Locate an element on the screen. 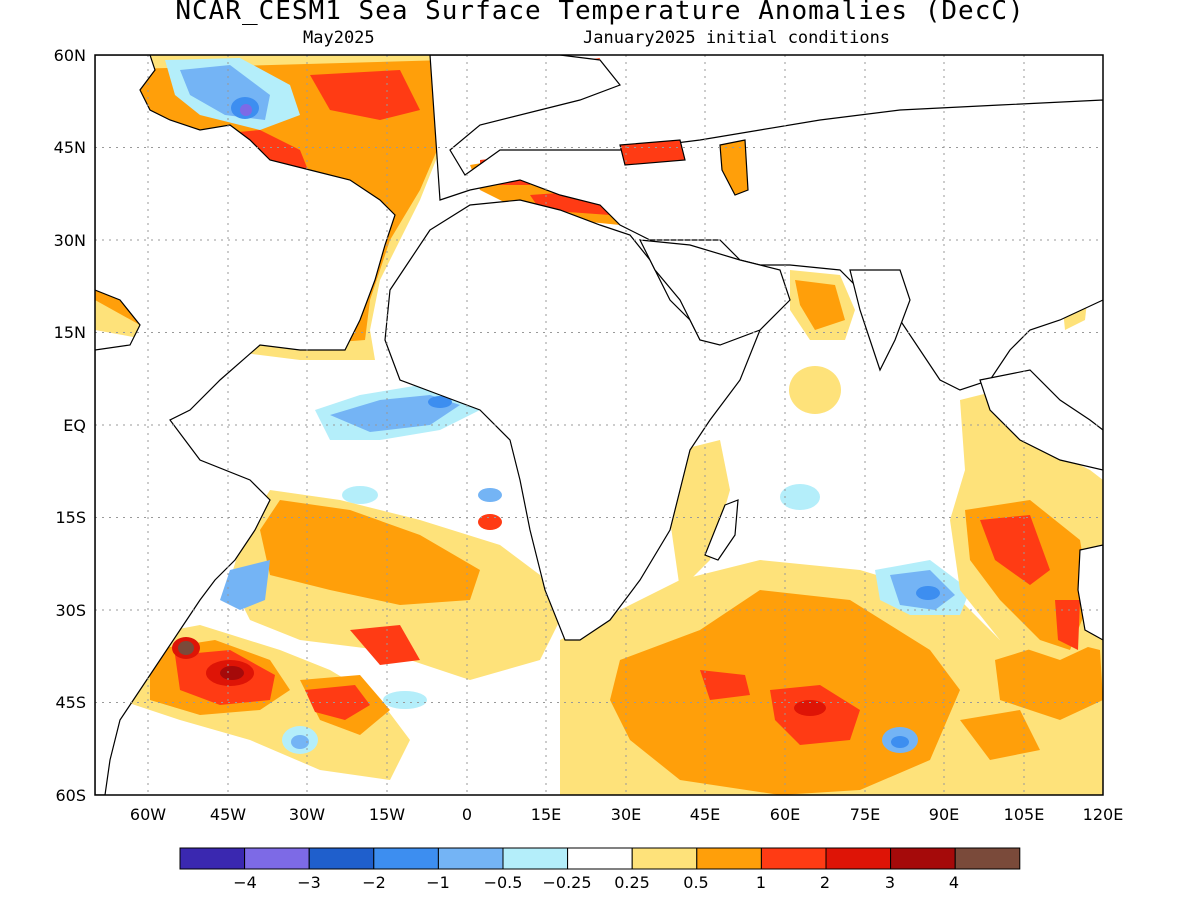 The image size is (1200, 900). lat-label: 45N is located at coordinates (70, 147).